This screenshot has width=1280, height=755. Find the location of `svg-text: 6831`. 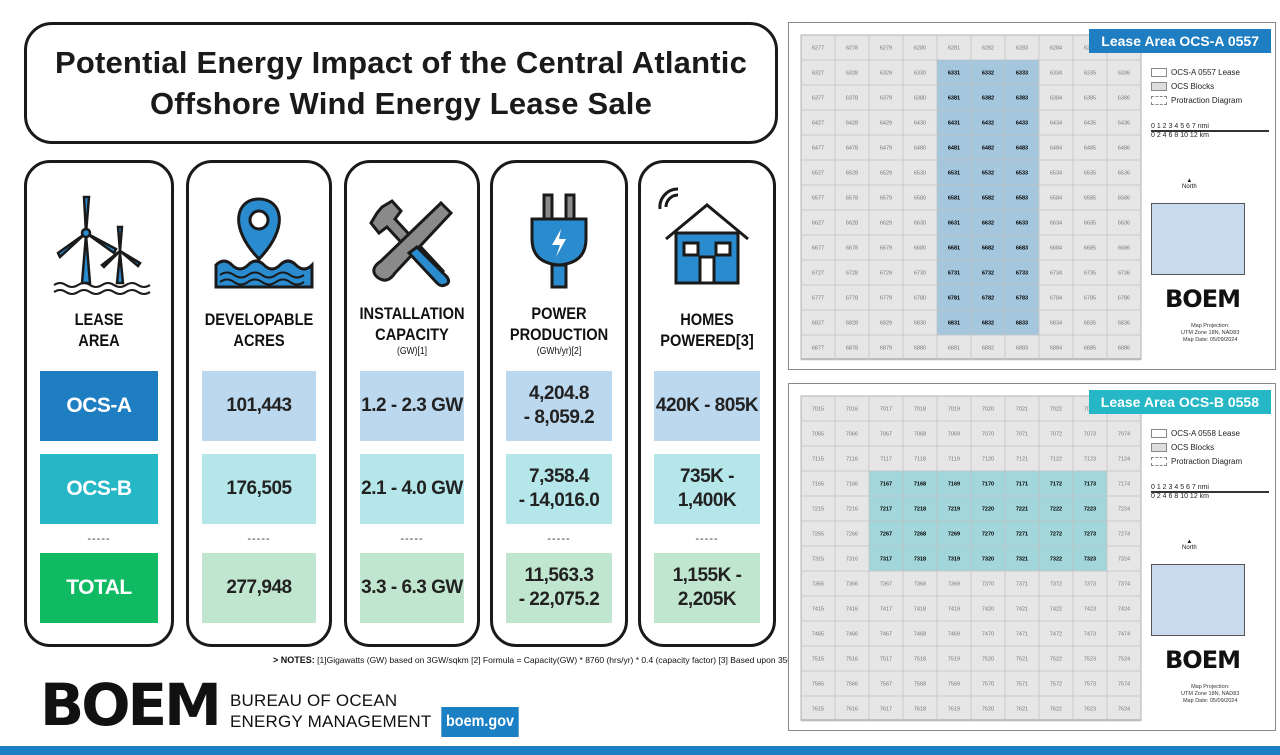

svg-text: 6831 is located at coordinates (954, 324).